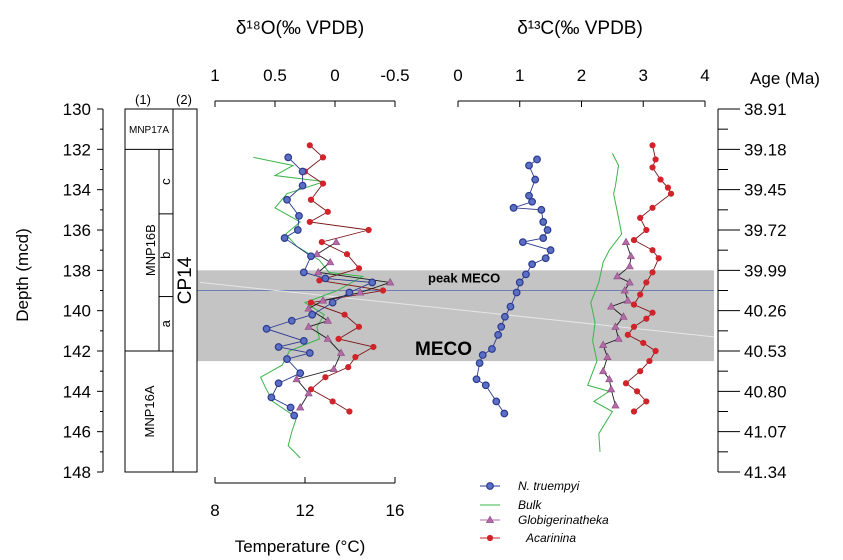  Describe the element at coordinates (161, 290) in the screenshot. I see `biozonation-columns: MNP17A MNP16B MNP16A c b a CP14` at that location.